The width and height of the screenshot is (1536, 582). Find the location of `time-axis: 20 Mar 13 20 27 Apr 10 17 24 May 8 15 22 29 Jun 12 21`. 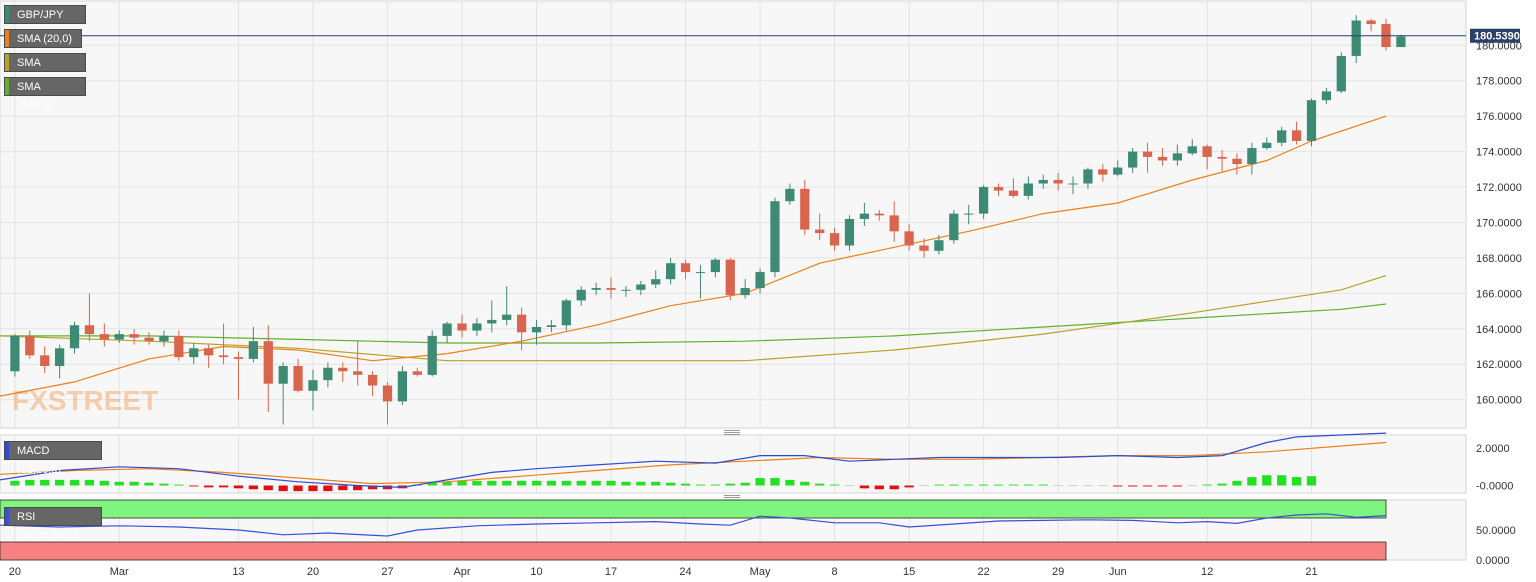

time-axis: 20 Mar 13 20 27 Apr 10 17 24 May 8 15 22 29 Jun 12 21 is located at coordinates (663, 572).